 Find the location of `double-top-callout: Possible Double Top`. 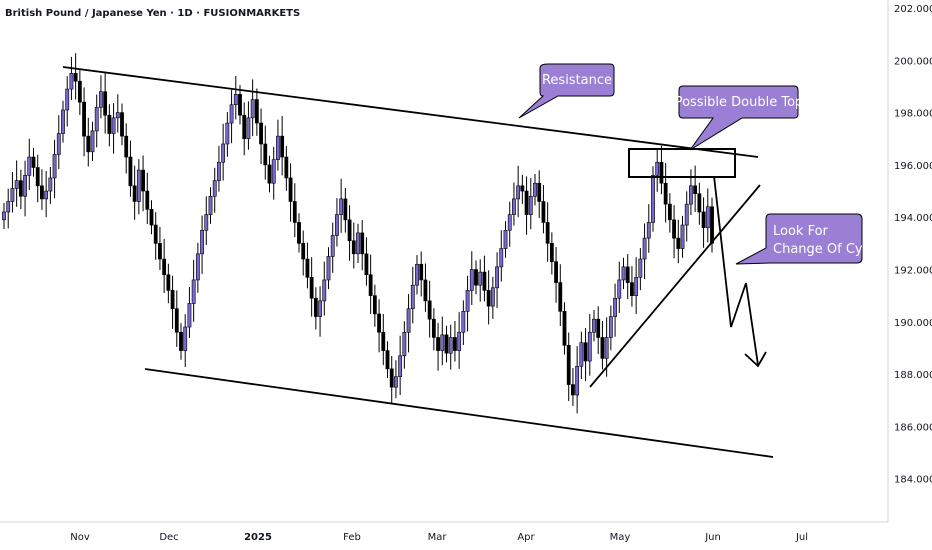

double-top-callout: Possible Double Top is located at coordinates (739, 118).